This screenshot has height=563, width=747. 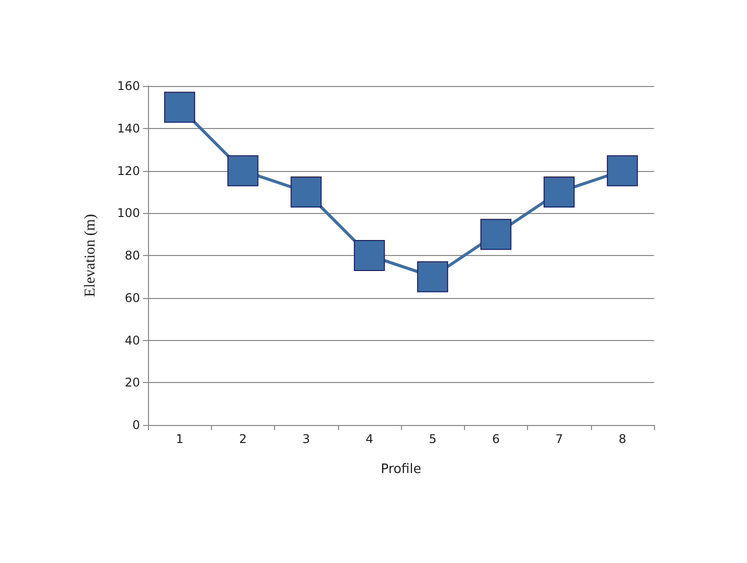 I want to click on y-tick-label: 120, so click(x=128, y=171).